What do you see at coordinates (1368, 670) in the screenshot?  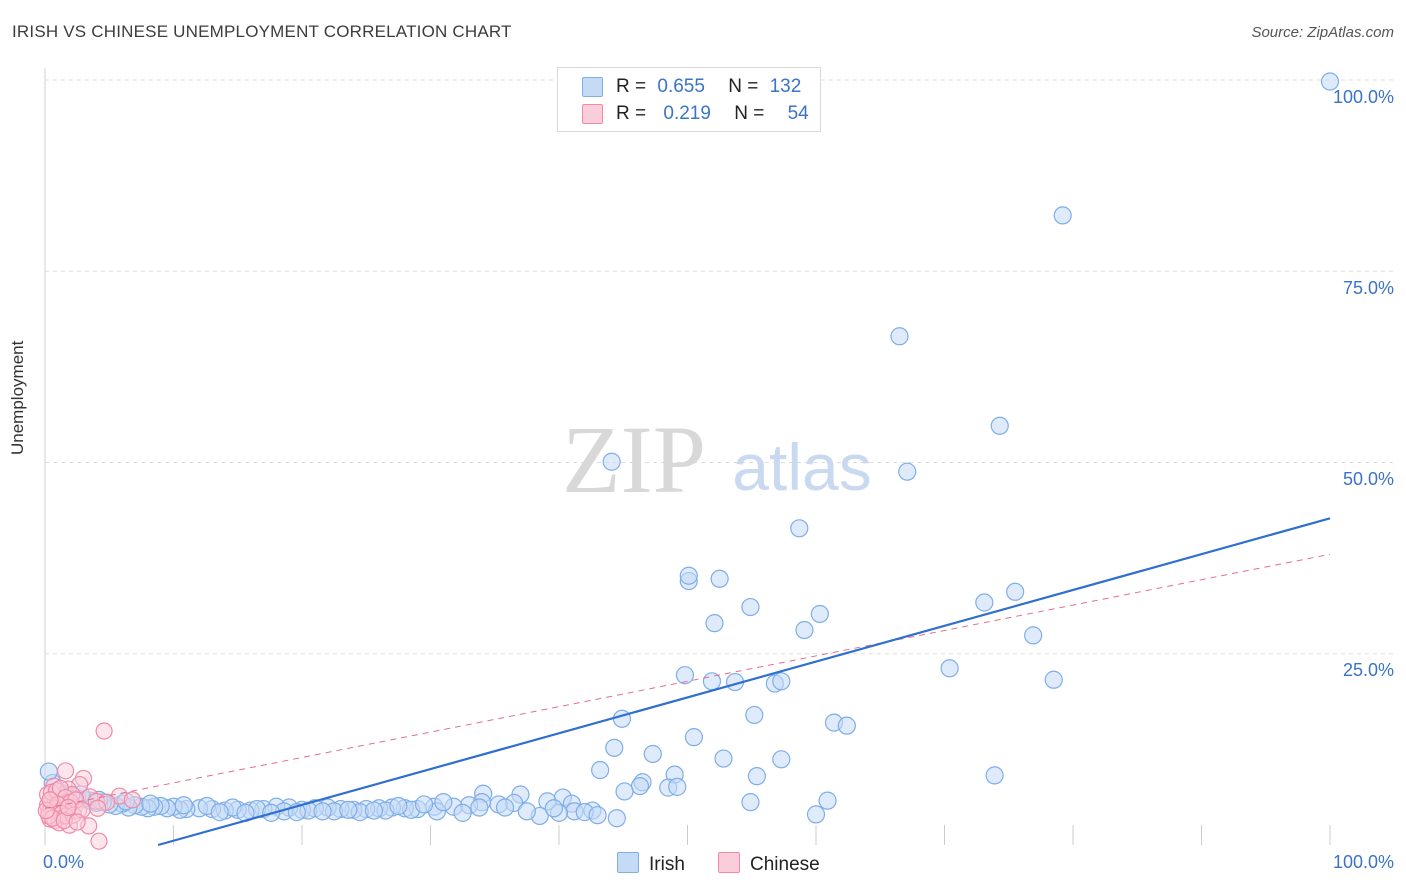 I see `y-tick-25: 25.0%` at bounding box center [1368, 670].